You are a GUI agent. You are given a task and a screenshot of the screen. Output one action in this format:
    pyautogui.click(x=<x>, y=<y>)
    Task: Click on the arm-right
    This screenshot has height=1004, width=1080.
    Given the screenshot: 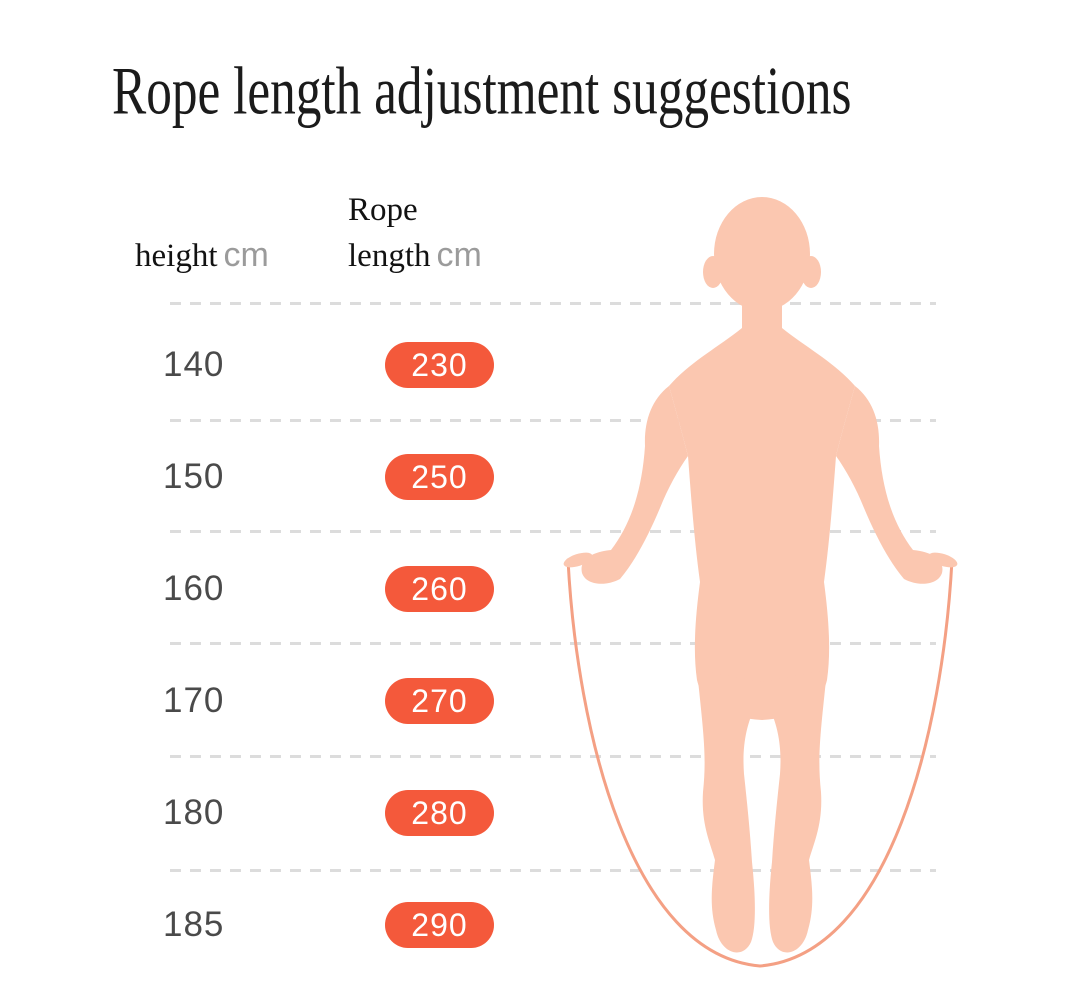 What is the action you would take?
    pyautogui.click(x=889, y=485)
    